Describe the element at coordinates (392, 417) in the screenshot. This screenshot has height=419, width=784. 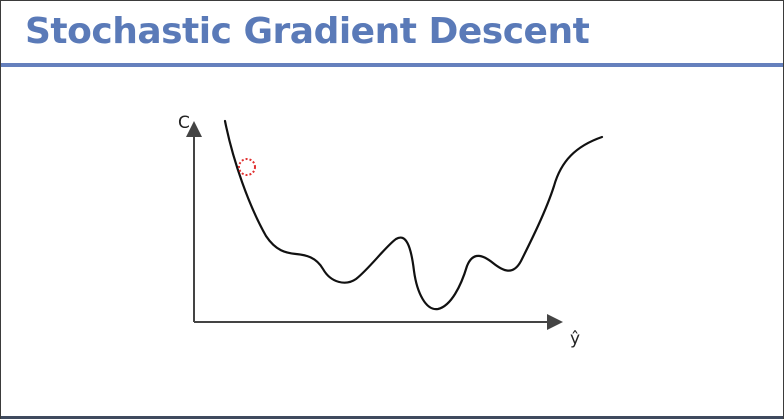
I see `bottom-border` at that location.